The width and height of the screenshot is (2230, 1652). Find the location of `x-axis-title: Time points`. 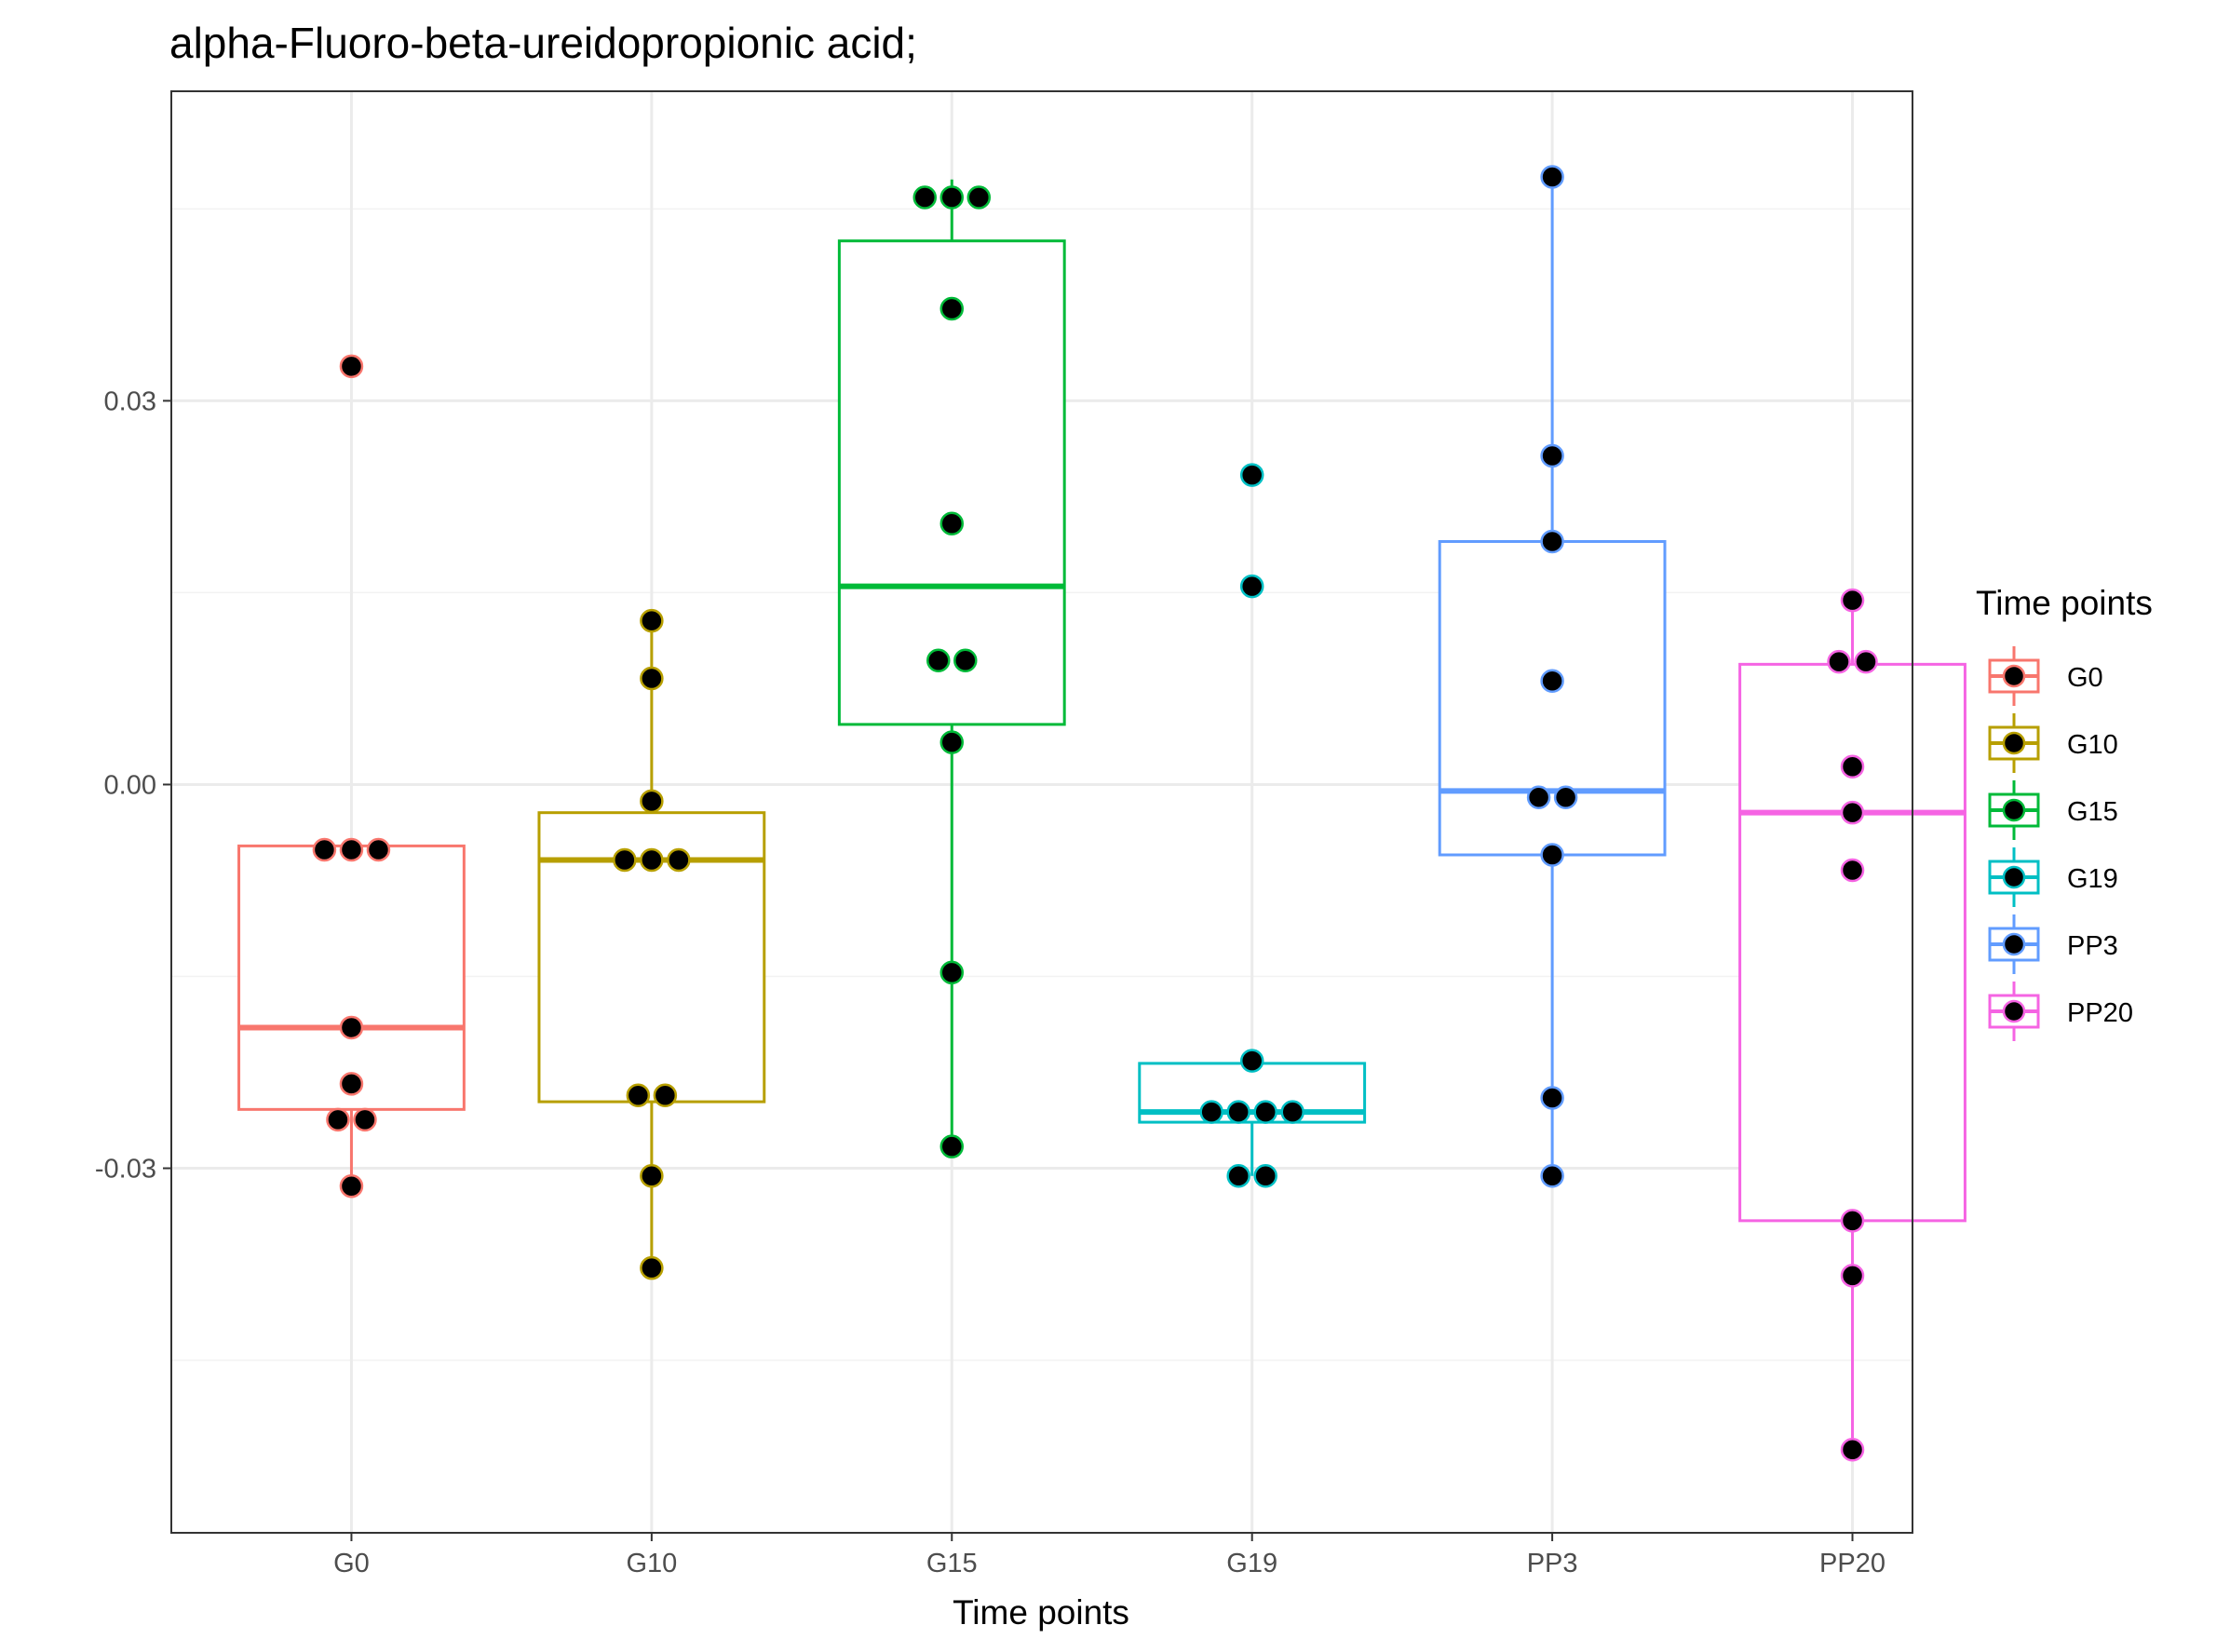

x-axis-title: Time points is located at coordinates (1041, 1612).